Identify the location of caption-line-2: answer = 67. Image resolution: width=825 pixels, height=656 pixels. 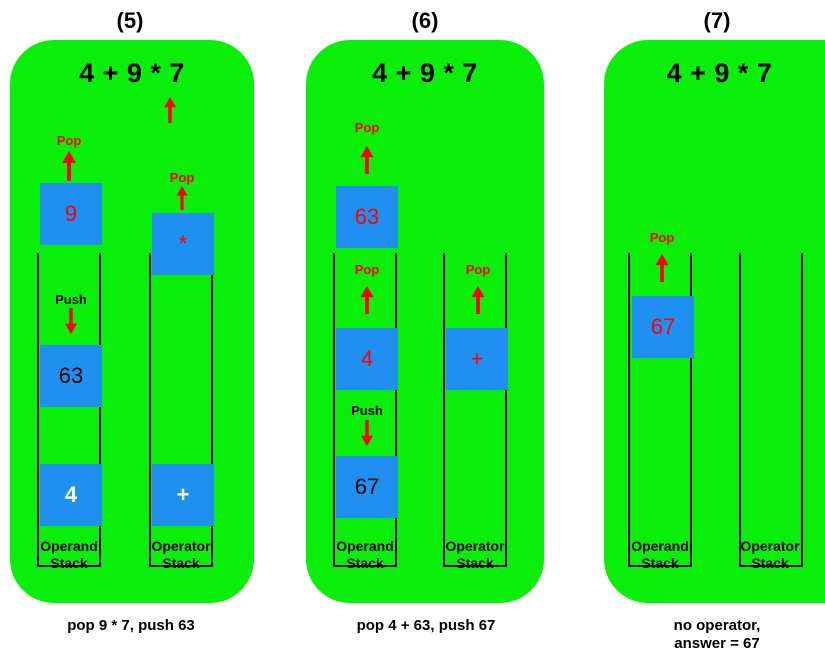
(717, 643).